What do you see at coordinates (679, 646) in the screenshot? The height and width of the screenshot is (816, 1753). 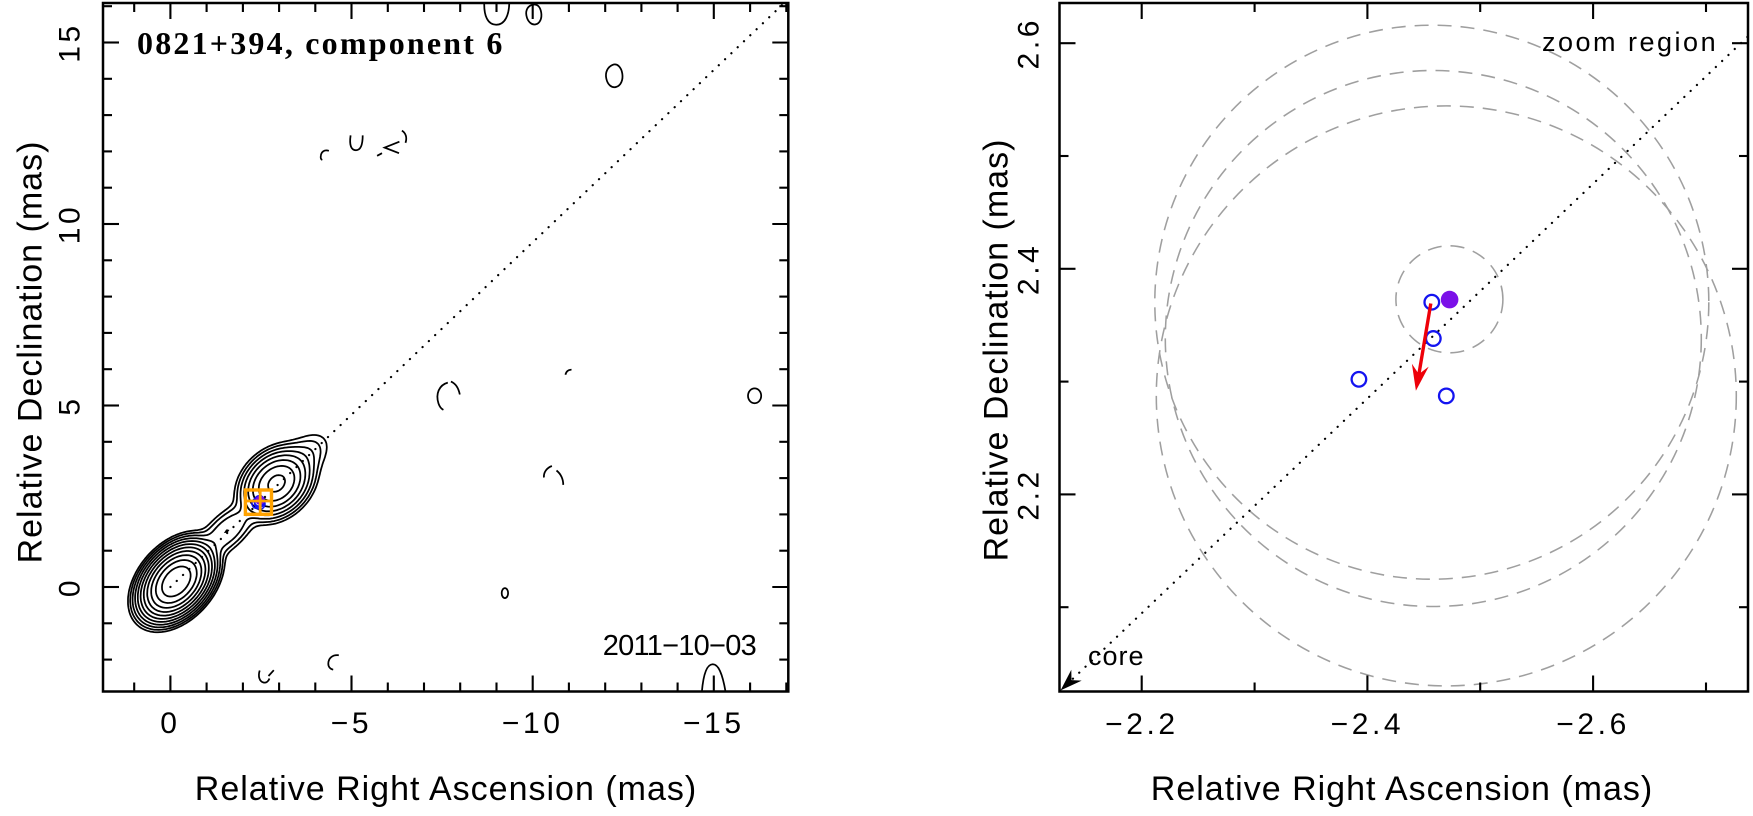 I see `svg-text: 2011−10−03` at bounding box center [679, 646].